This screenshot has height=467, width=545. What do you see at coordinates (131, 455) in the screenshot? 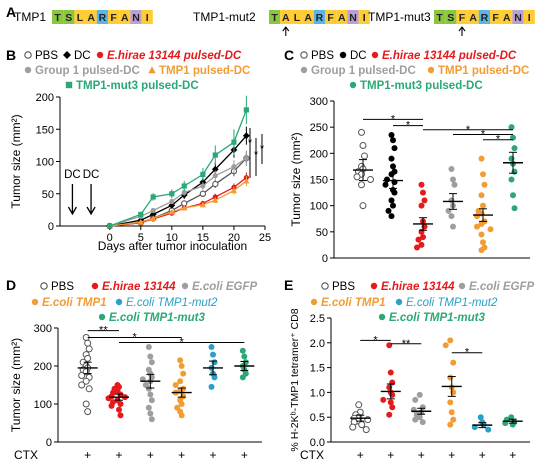
I see `ctx-row-d: CTX + + + + + +` at bounding box center [131, 455].